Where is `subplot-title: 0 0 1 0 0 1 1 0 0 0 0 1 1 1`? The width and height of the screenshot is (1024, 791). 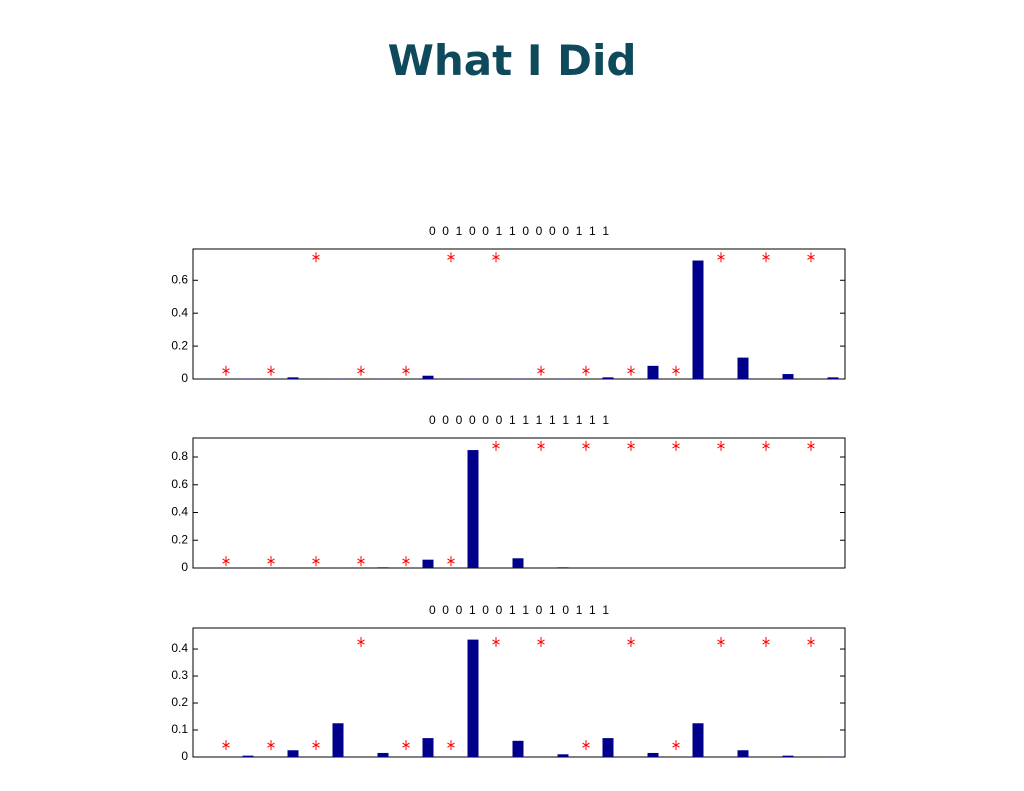
subplot-title: 0 0 1 0 0 1 1 0 0 0 0 1 1 1 is located at coordinates (519, 231).